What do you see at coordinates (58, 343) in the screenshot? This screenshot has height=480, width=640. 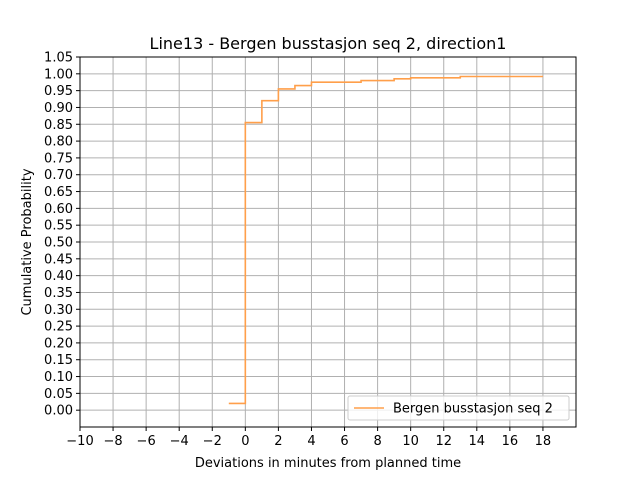 I see `y-tick-label: 0.20` at bounding box center [58, 343].